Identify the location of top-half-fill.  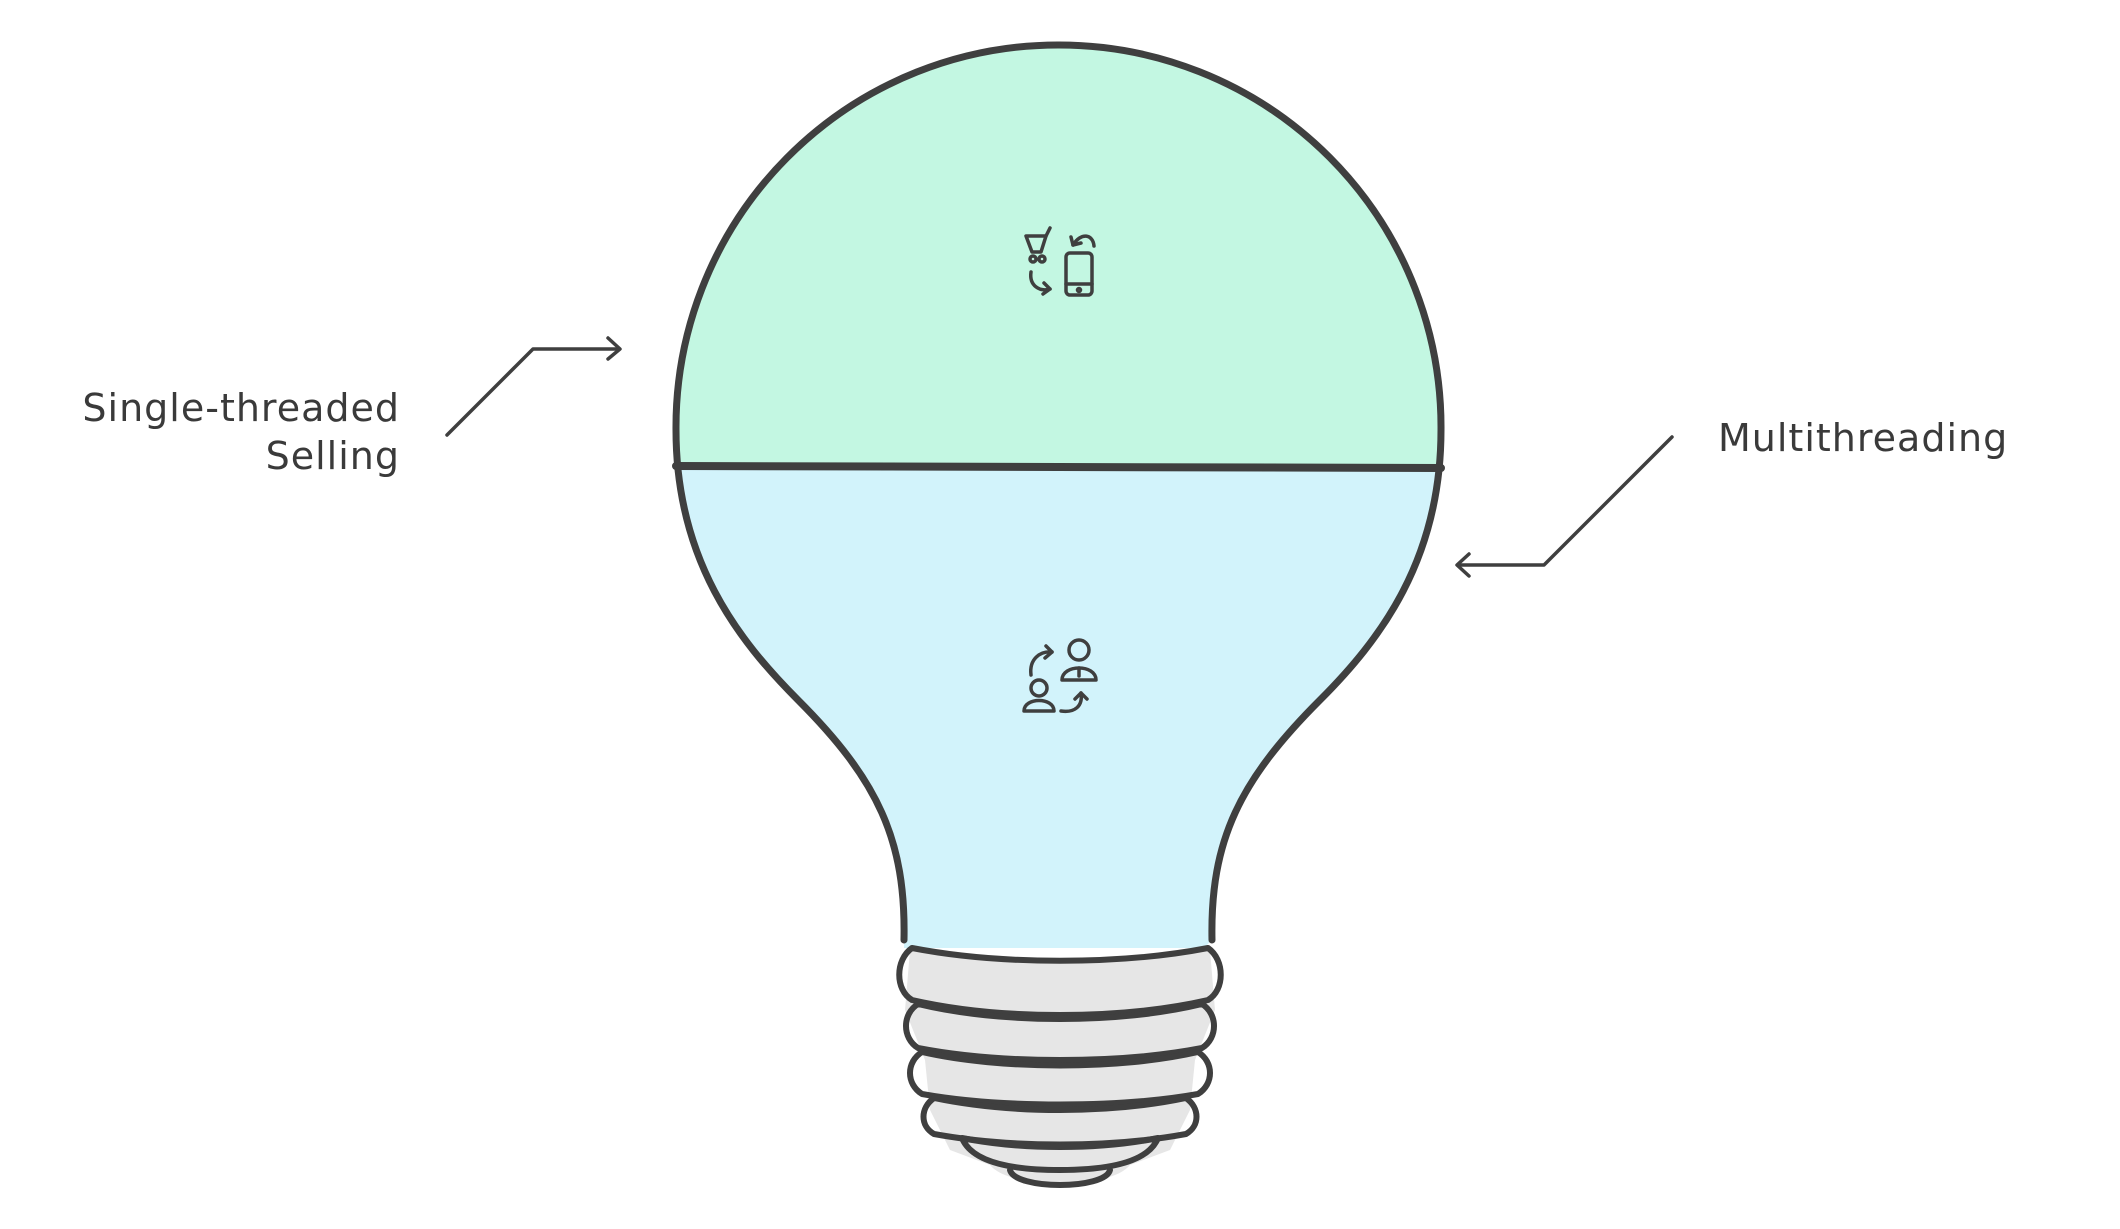
(1058, 254).